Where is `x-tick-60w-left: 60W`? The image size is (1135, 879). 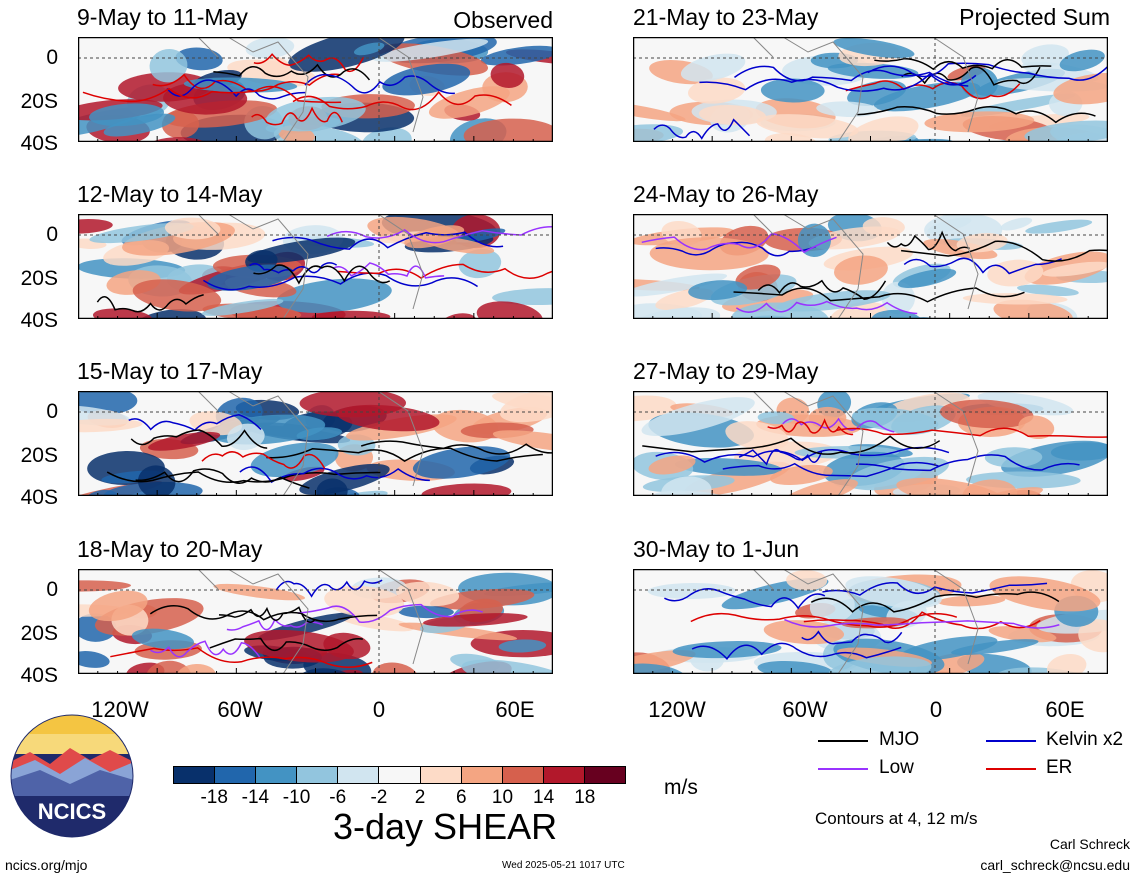 x-tick-60w-left: 60W is located at coordinates (240, 709).